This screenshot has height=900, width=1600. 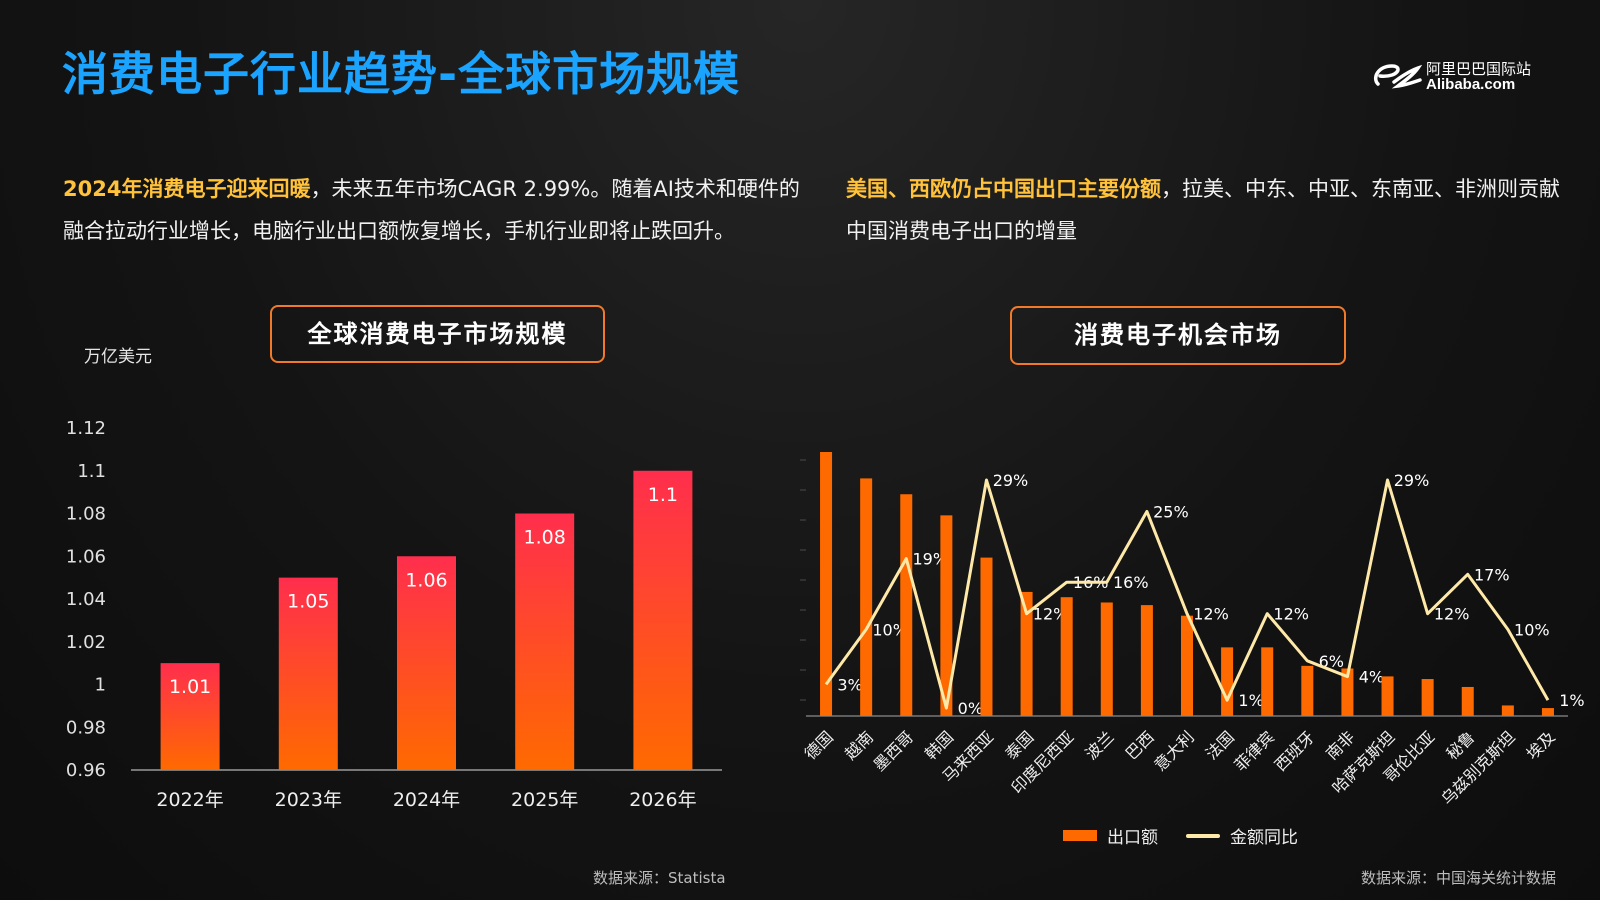 I want to click on yoy-data-label: 3%, so click(x=849, y=684).